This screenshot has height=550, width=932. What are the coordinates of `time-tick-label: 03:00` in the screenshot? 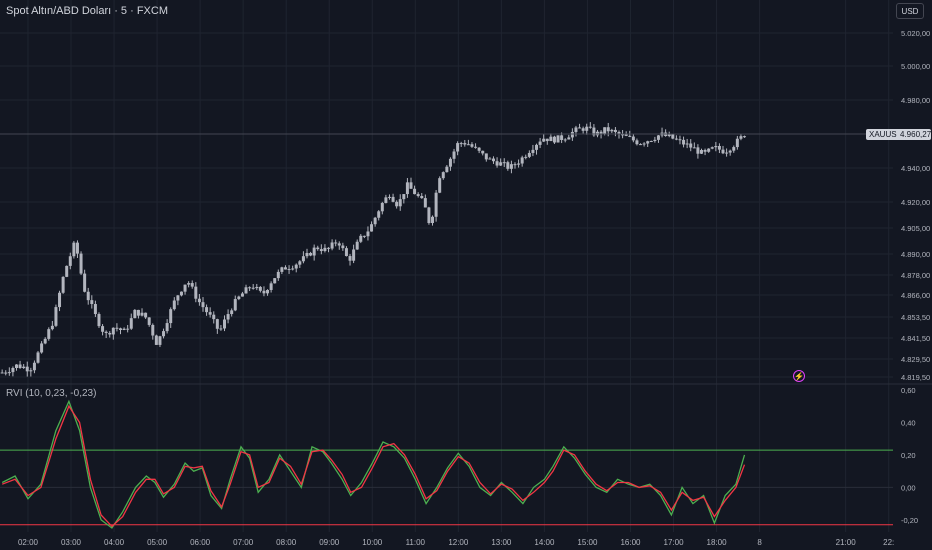 It's located at (71, 542).